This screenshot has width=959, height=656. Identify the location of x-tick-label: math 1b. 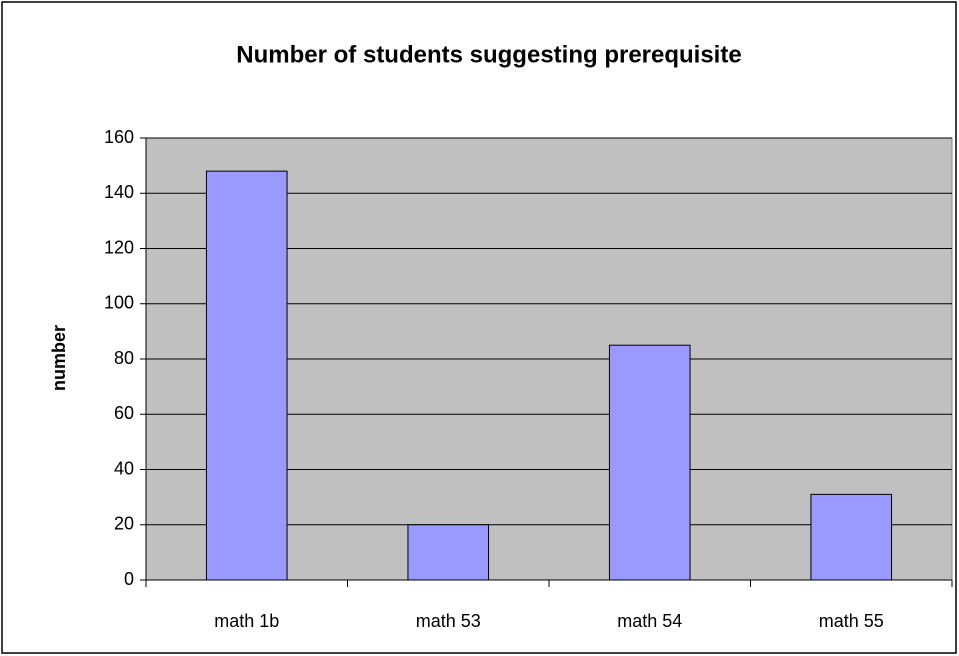
(246, 621).